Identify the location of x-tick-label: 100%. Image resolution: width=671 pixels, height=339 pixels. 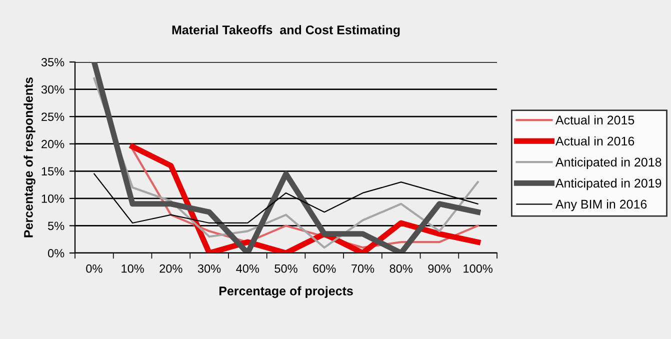
(478, 268).